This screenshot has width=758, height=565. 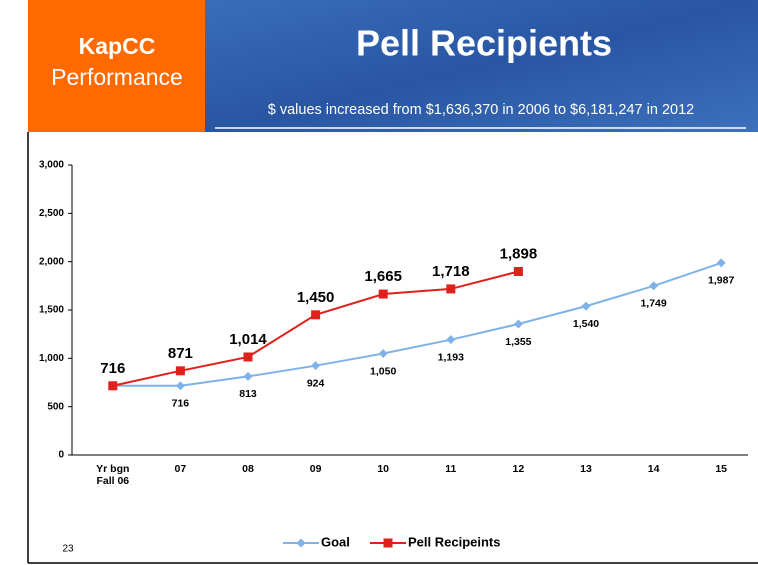 I want to click on data-label: 1,987, so click(x=721, y=281).